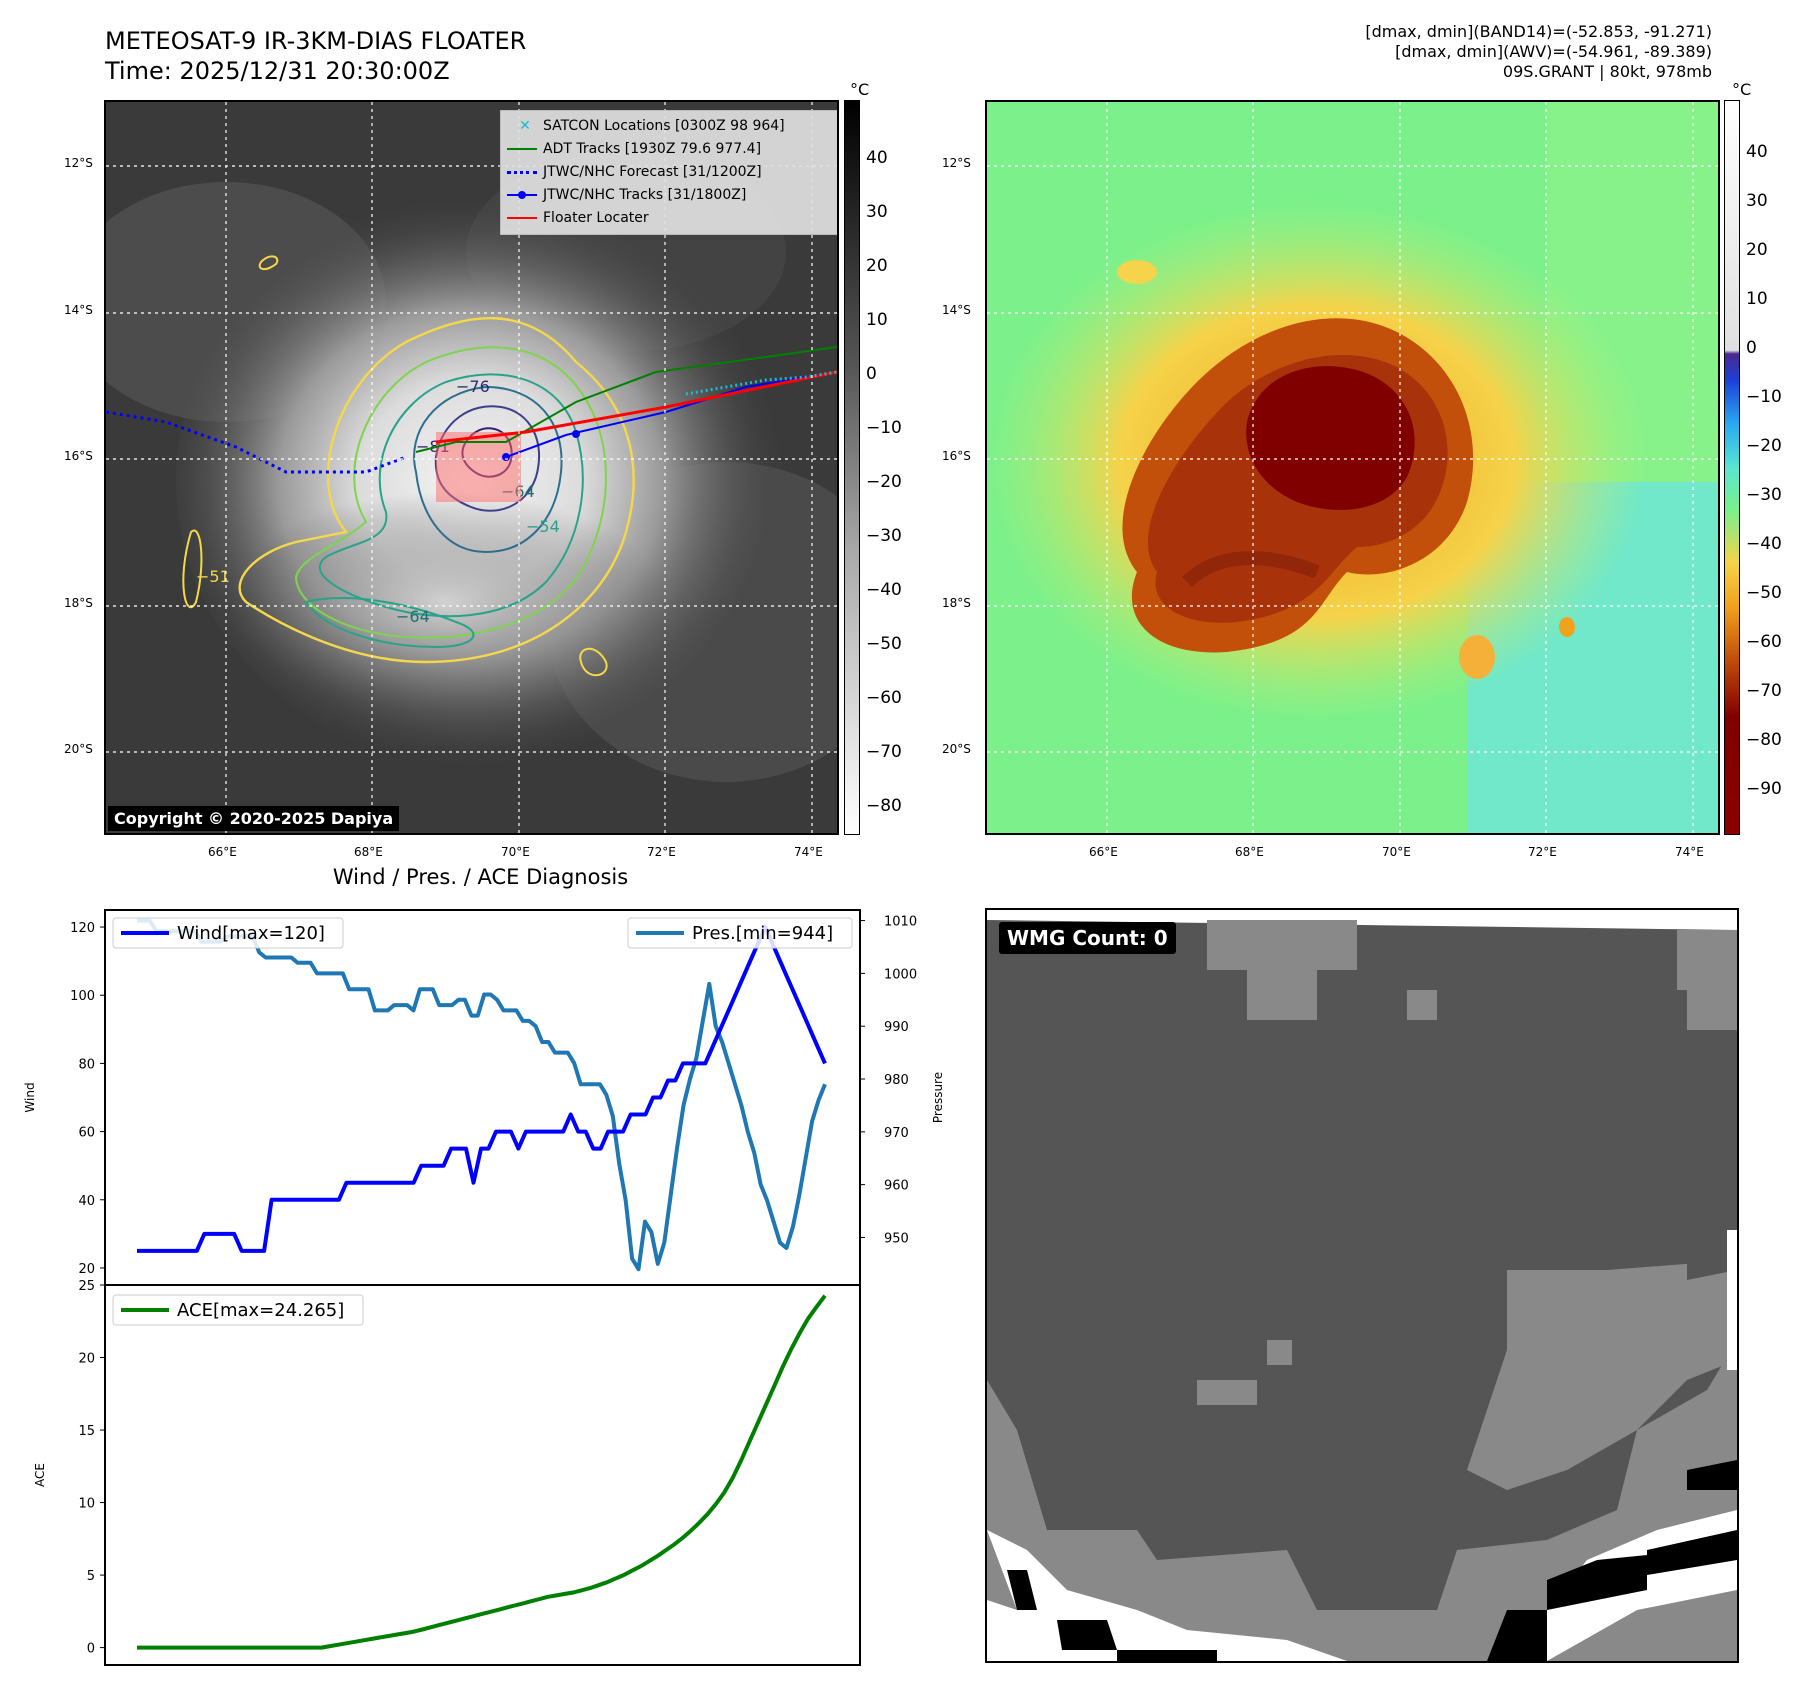 The height and width of the screenshot is (1690, 1797). What do you see at coordinates (672, 149) in the screenshot?
I see `legend-item: ADT Tracks [1930Z 79.6 977.4]` at bounding box center [672, 149].